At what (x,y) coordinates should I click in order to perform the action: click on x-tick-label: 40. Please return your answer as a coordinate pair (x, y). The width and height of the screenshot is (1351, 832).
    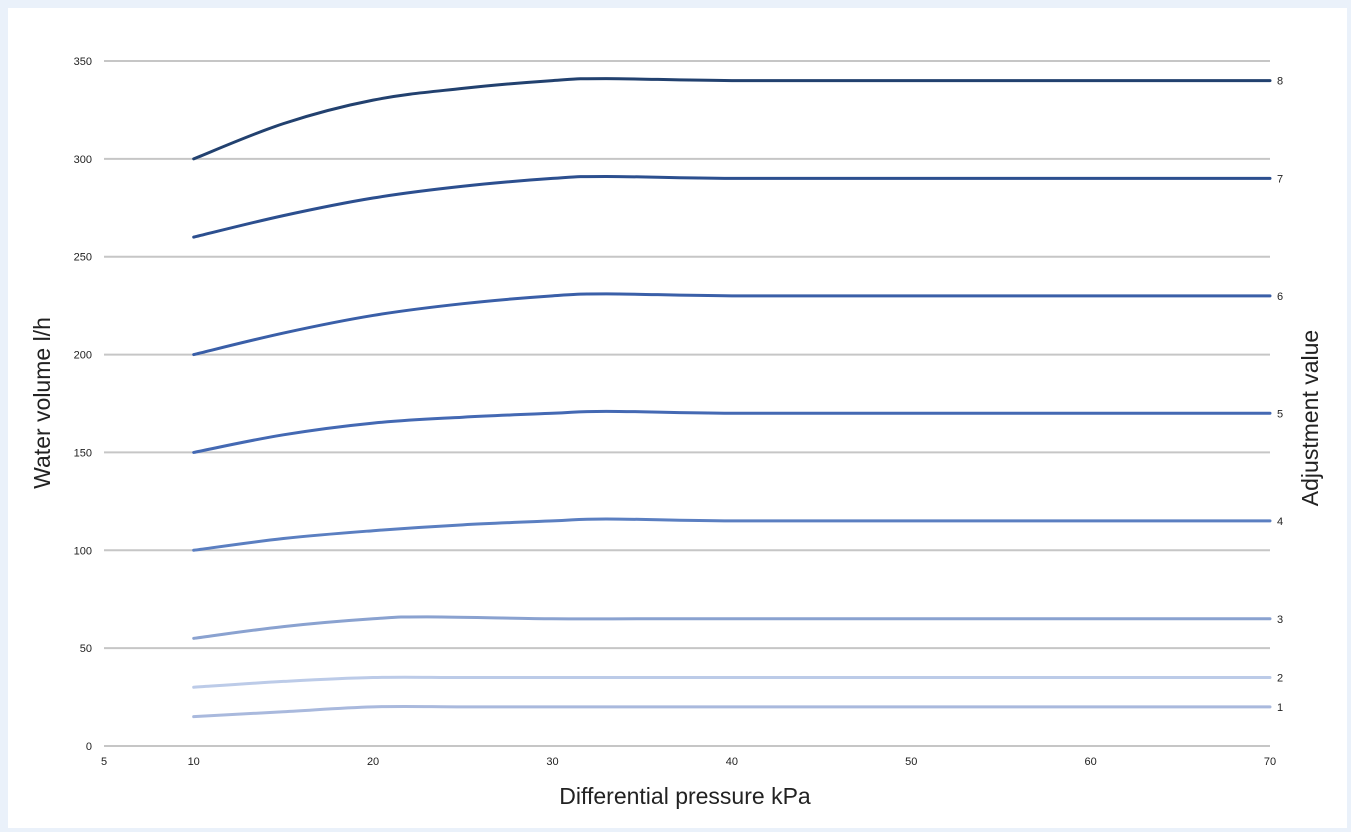
    Looking at the image, I should click on (732, 762).